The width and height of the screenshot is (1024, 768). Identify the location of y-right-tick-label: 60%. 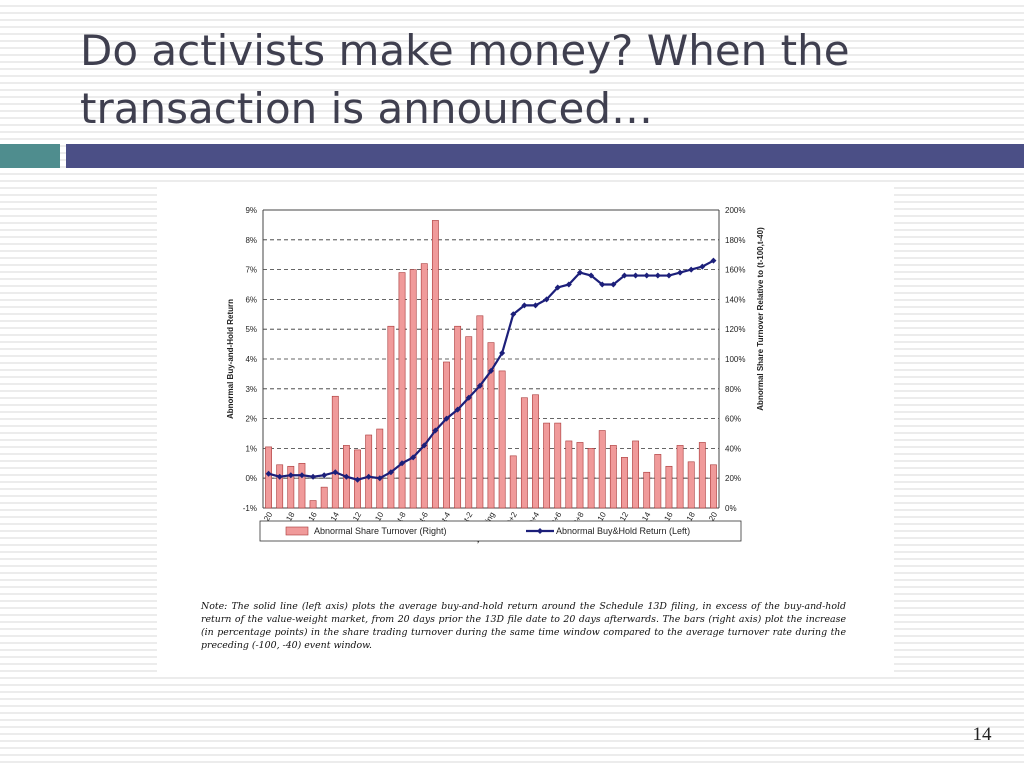
(733, 419).